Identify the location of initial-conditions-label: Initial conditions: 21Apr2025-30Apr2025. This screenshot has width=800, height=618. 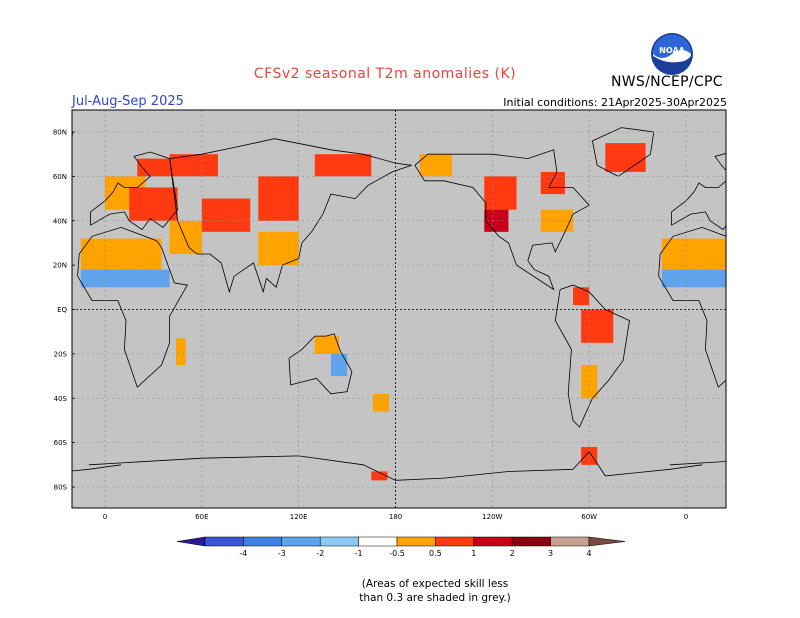
(615, 102).